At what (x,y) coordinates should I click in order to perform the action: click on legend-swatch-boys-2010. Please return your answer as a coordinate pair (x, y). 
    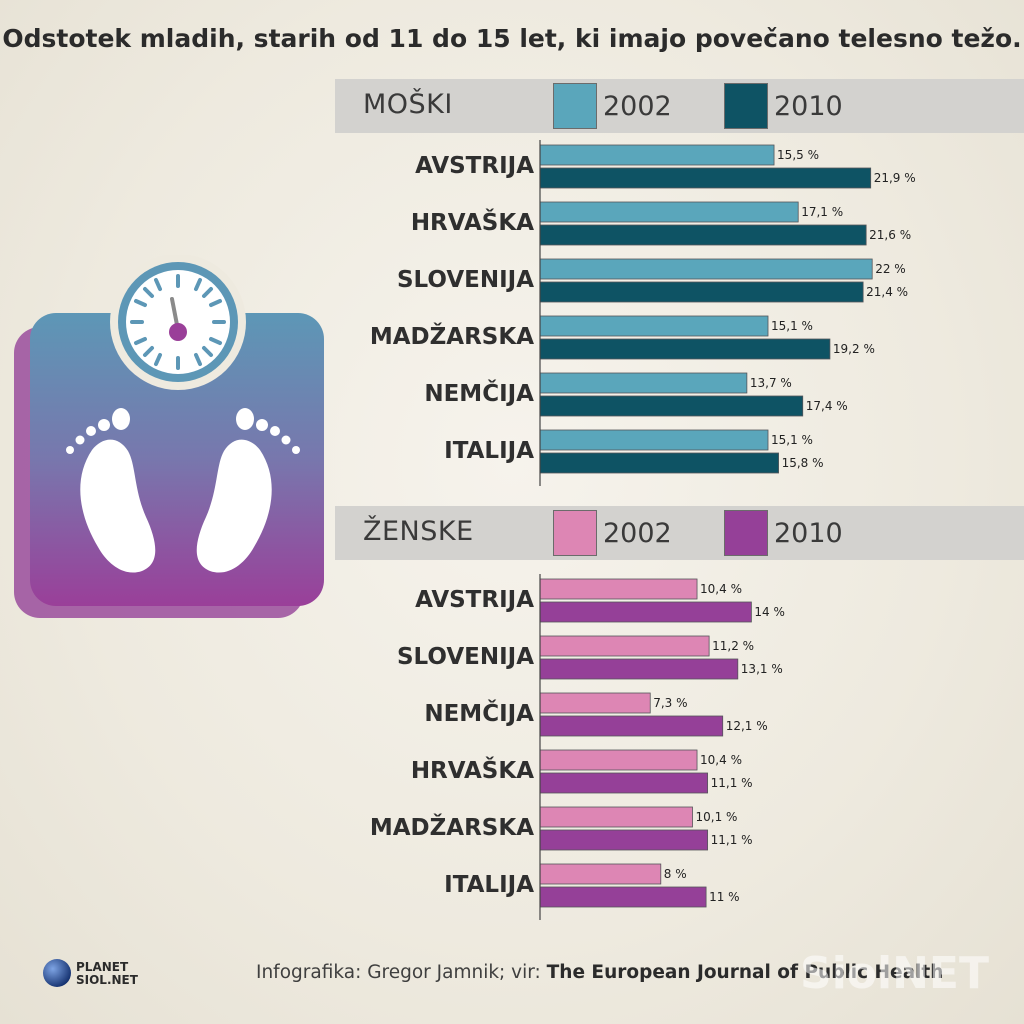
    Looking at the image, I should click on (746, 106).